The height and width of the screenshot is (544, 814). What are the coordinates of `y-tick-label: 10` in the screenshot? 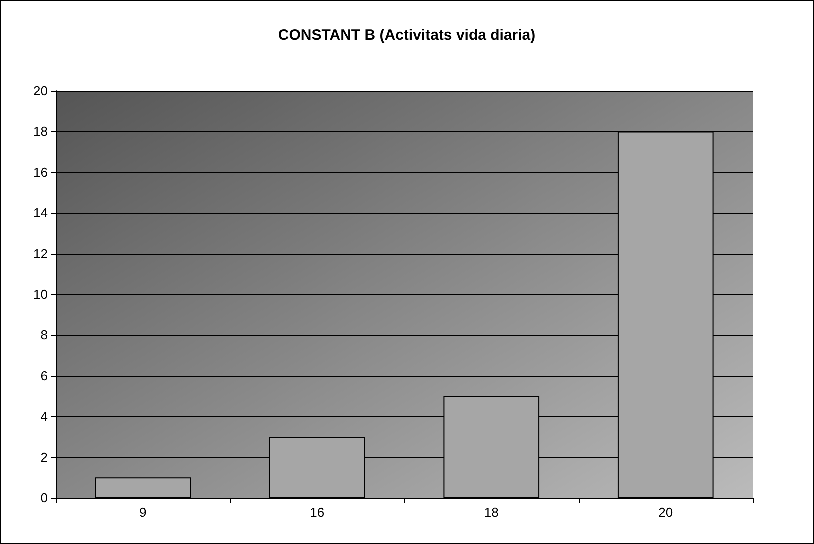 It's located at (41, 294).